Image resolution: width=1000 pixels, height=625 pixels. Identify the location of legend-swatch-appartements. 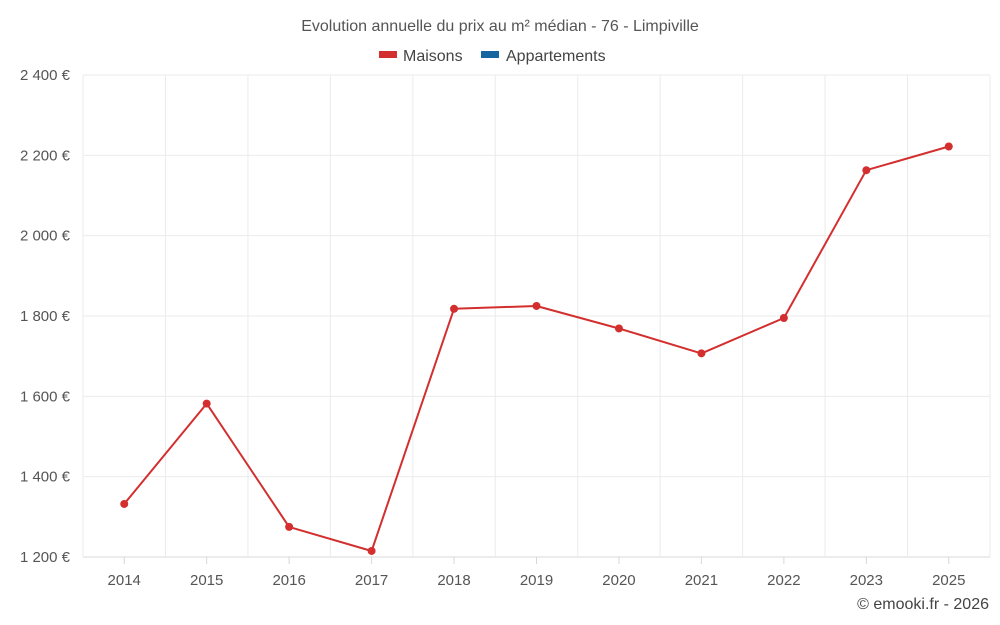
(490, 54).